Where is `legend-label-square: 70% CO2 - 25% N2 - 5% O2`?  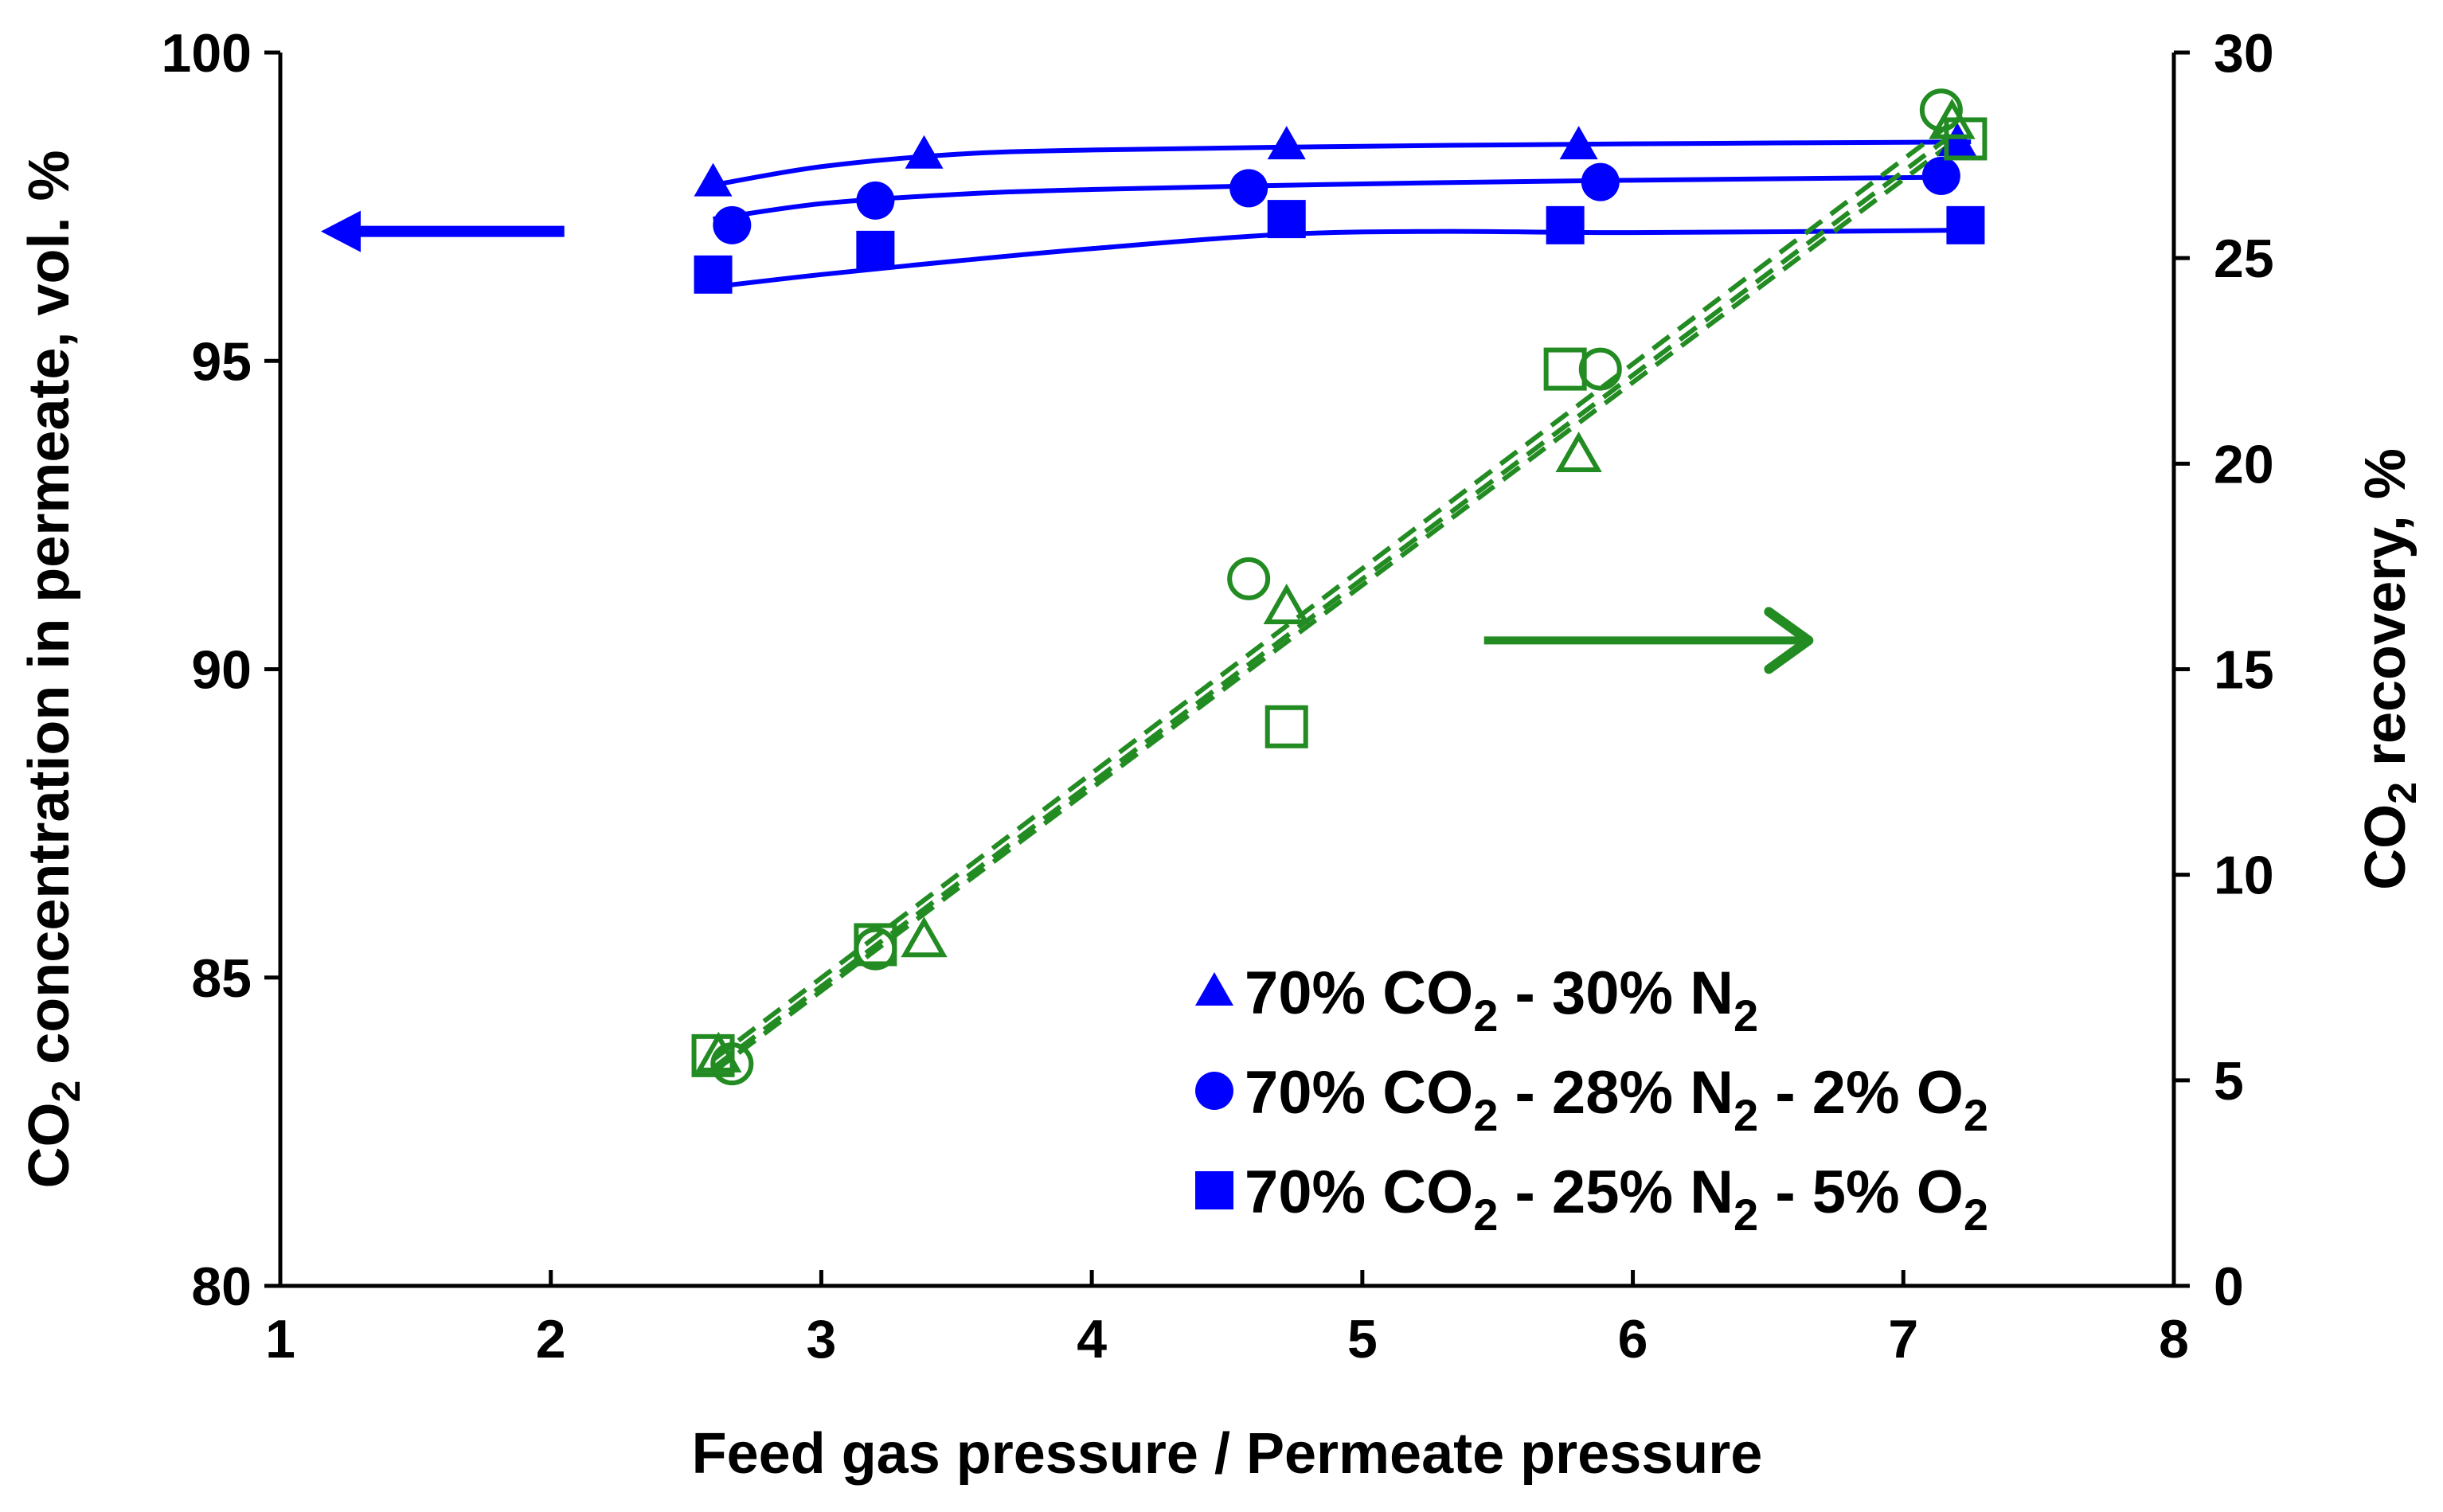 legend-label-square: 70% CO2 - 25% N2 - 5% O2 is located at coordinates (1616, 1199).